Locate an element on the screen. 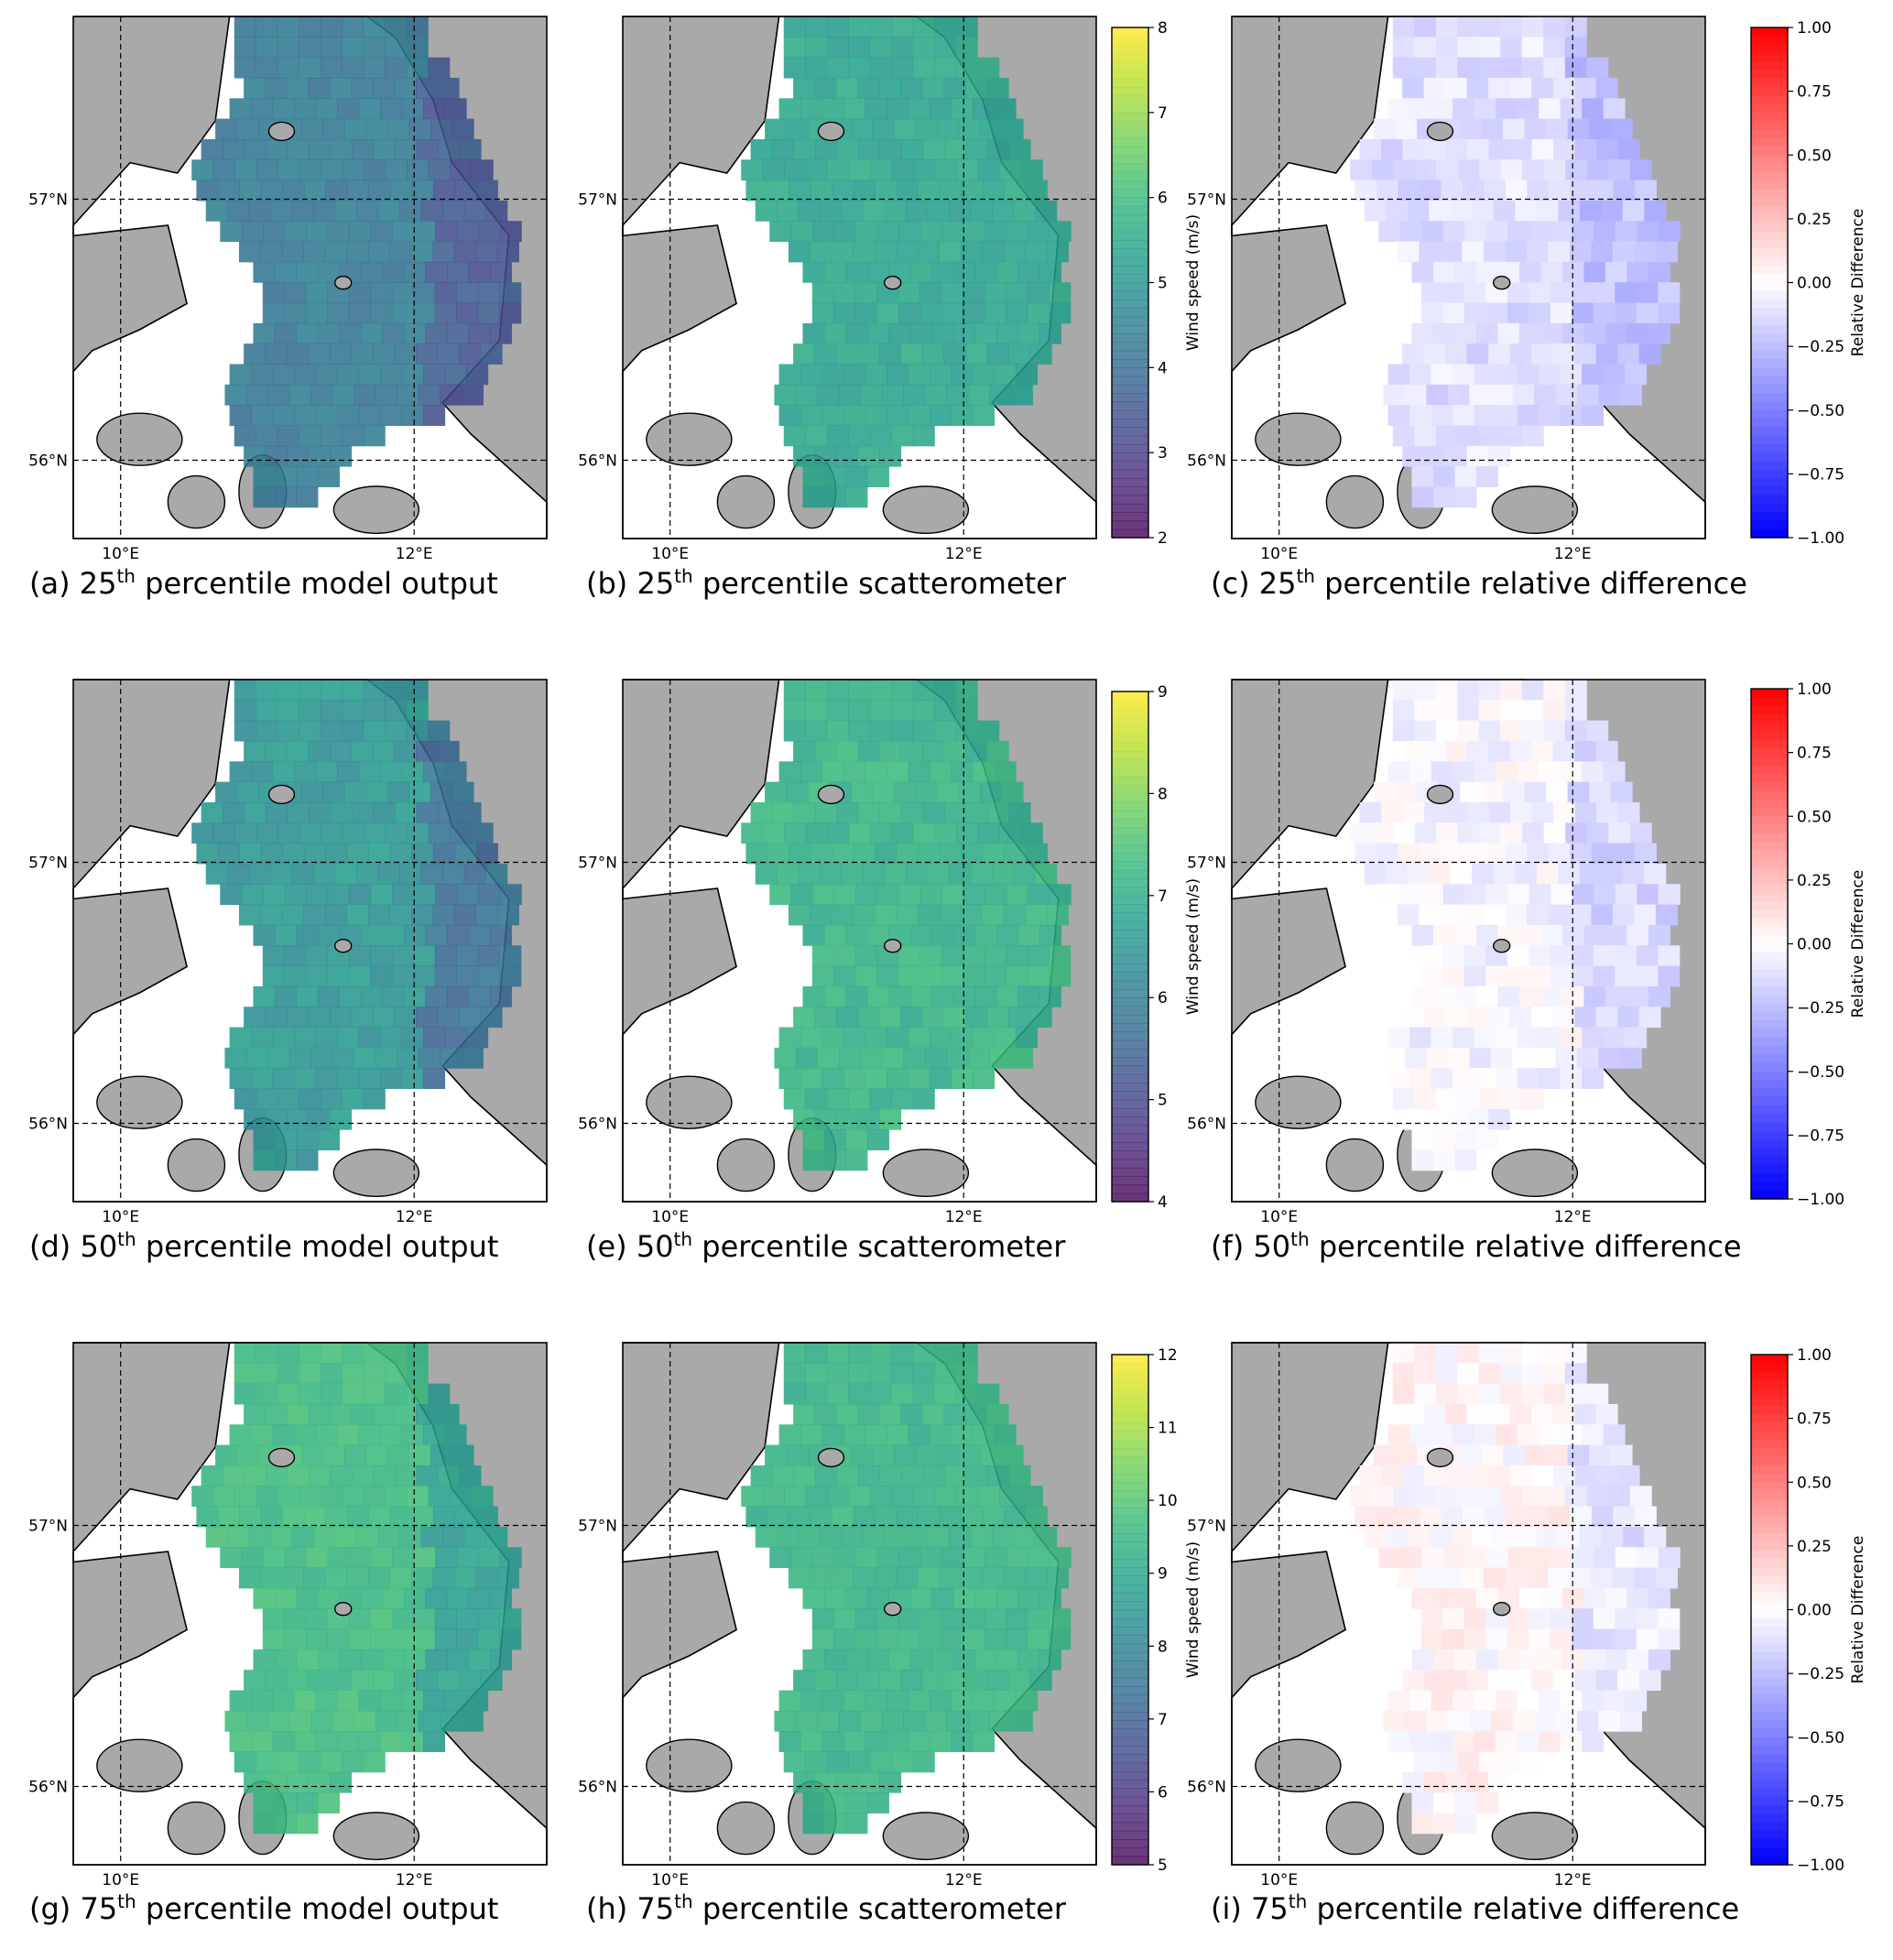  colorbar-tick-label: 7 is located at coordinates (1163, 896).